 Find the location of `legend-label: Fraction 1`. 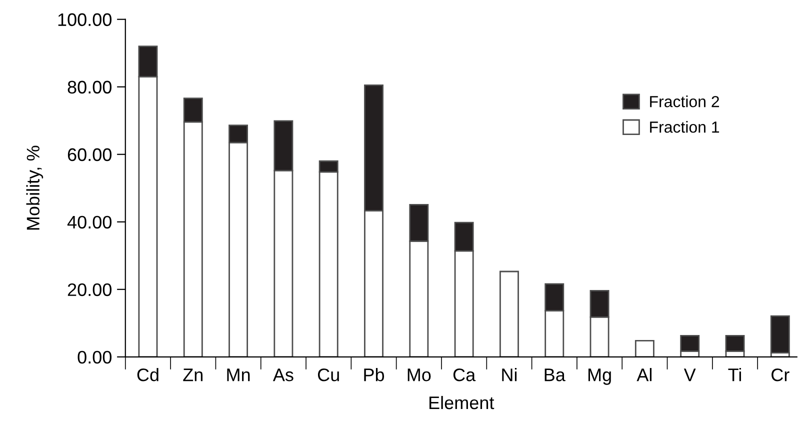

legend-label: Fraction 1 is located at coordinates (685, 127).